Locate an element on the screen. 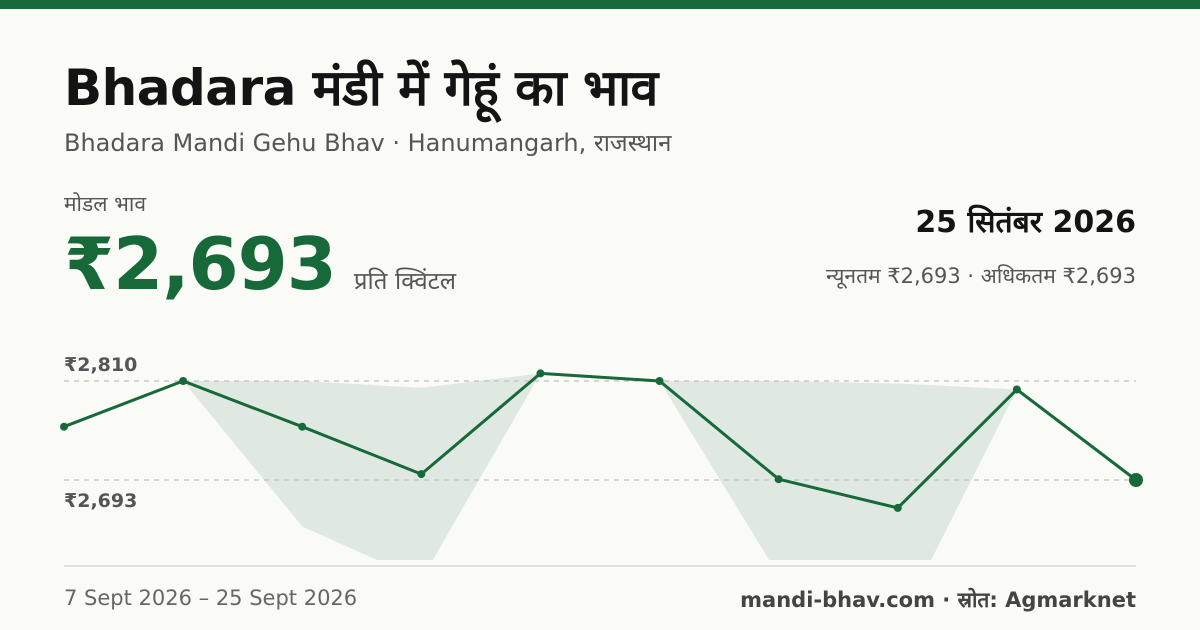 The height and width of the screenshot is (630, 1200). y-tick-label: ₹2,810 is located at coordinates (100, 365).